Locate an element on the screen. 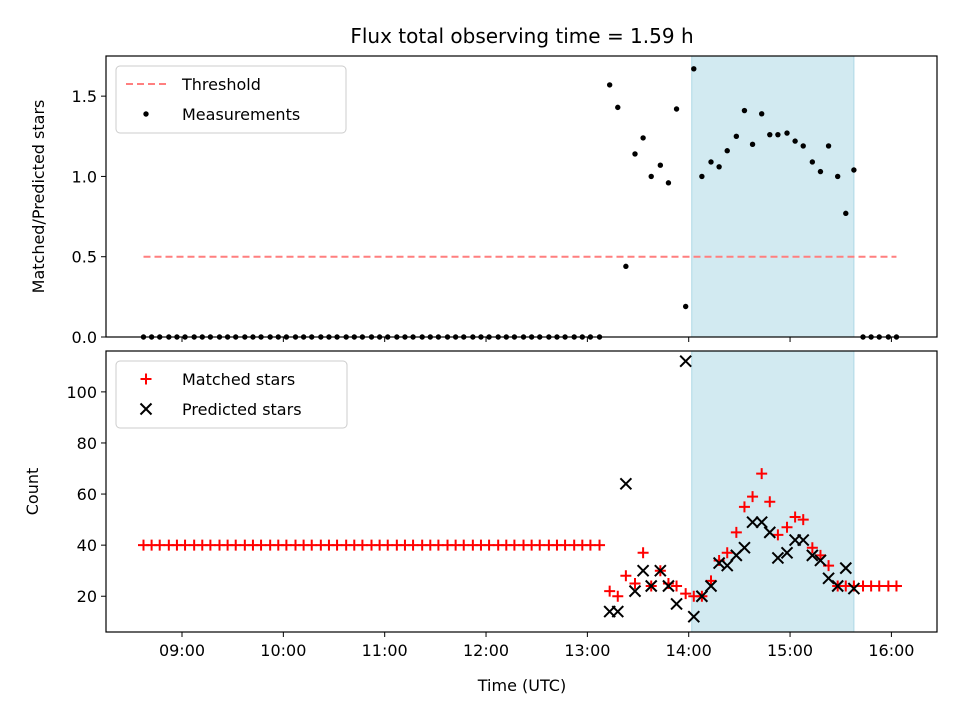  chart-title: Flux total observing time = 1.59 h is located at coordinates (521, 36).